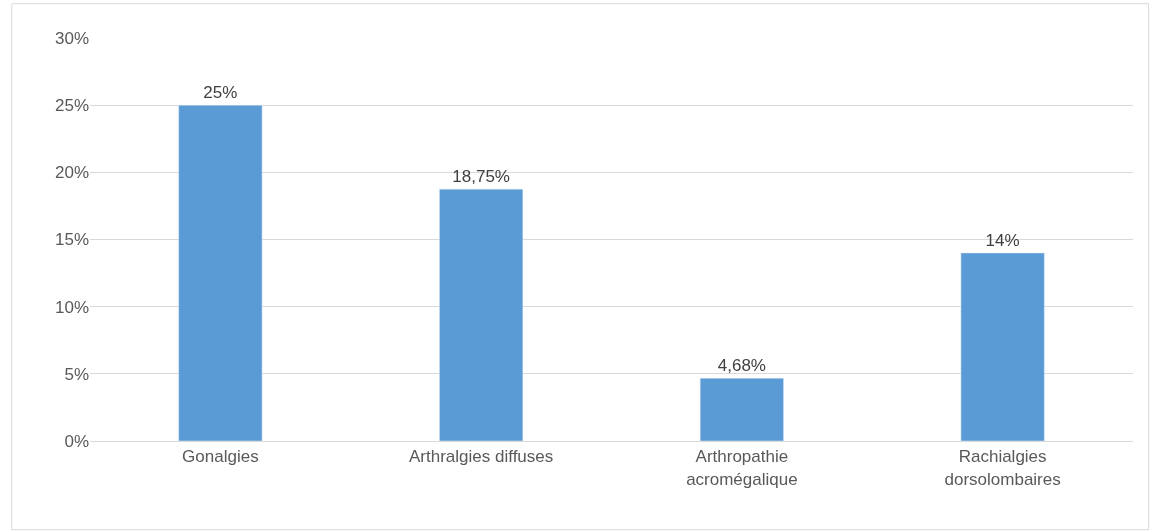 The image size is (1153, 531). What do you see at coordinates (71, 38) in the screenshot?
I see `y-tick-label: 30%` at bounding box center [71, 38].